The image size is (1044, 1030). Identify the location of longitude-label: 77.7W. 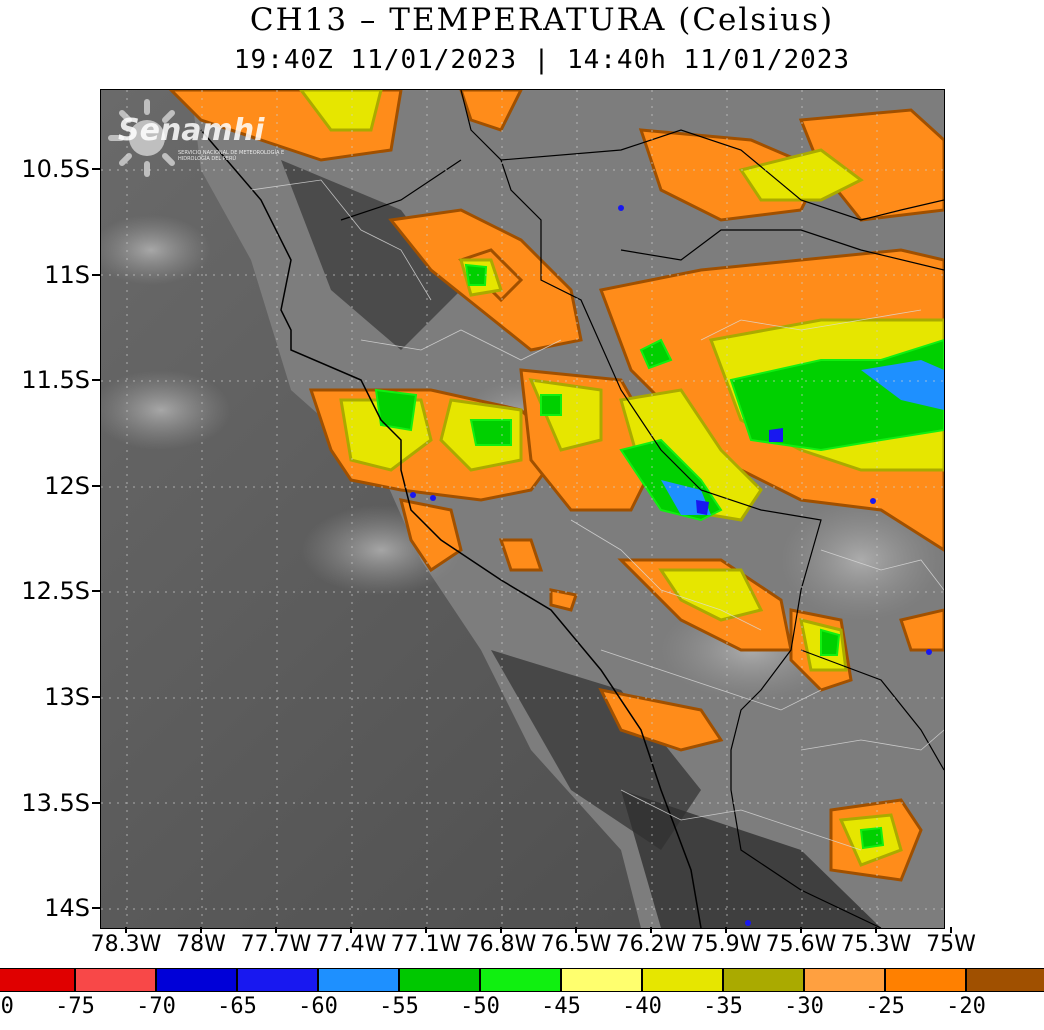
(276, 944).